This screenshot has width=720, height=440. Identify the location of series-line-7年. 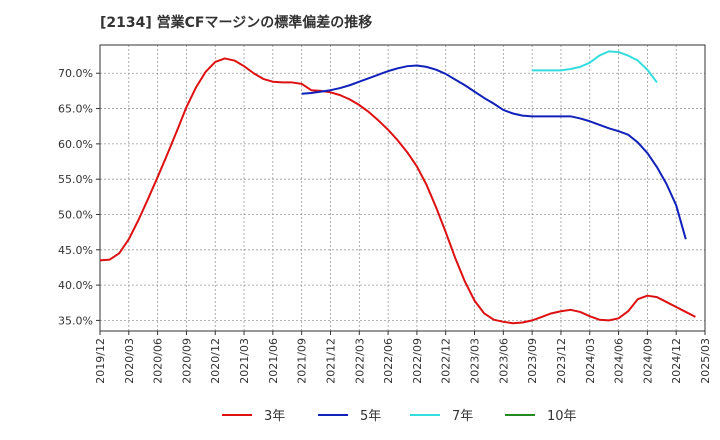
(595, 67).